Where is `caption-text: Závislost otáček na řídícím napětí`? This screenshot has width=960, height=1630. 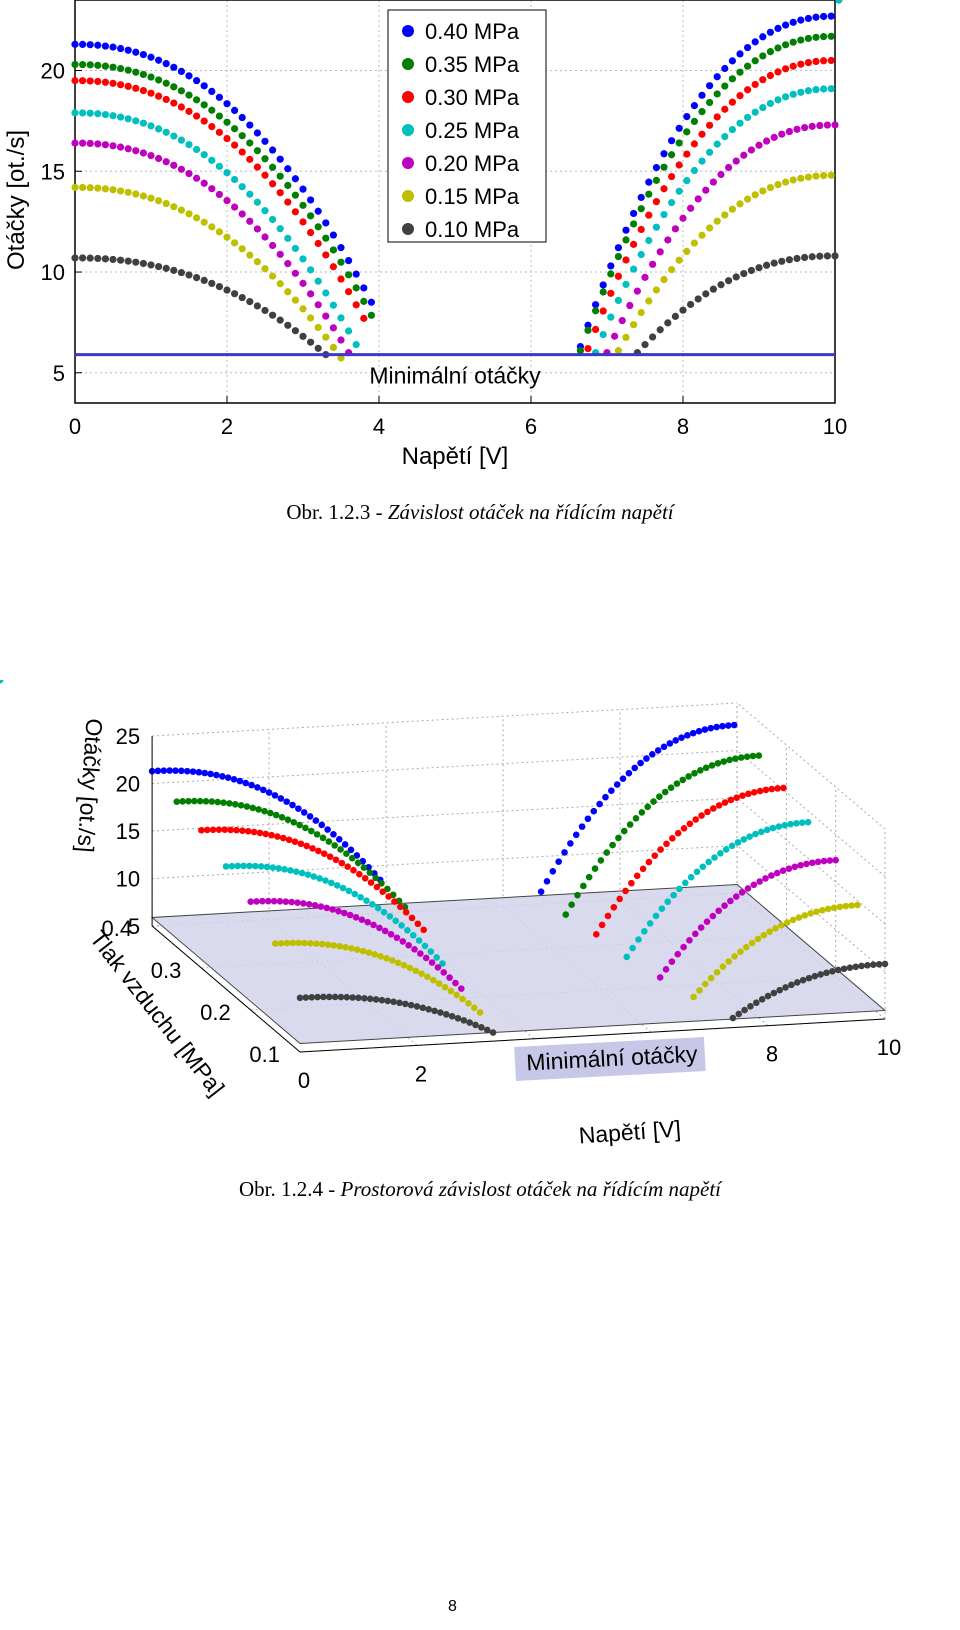
caption-text: Závislost otáček na řídícím napětí is located at coordinates (530, 512).